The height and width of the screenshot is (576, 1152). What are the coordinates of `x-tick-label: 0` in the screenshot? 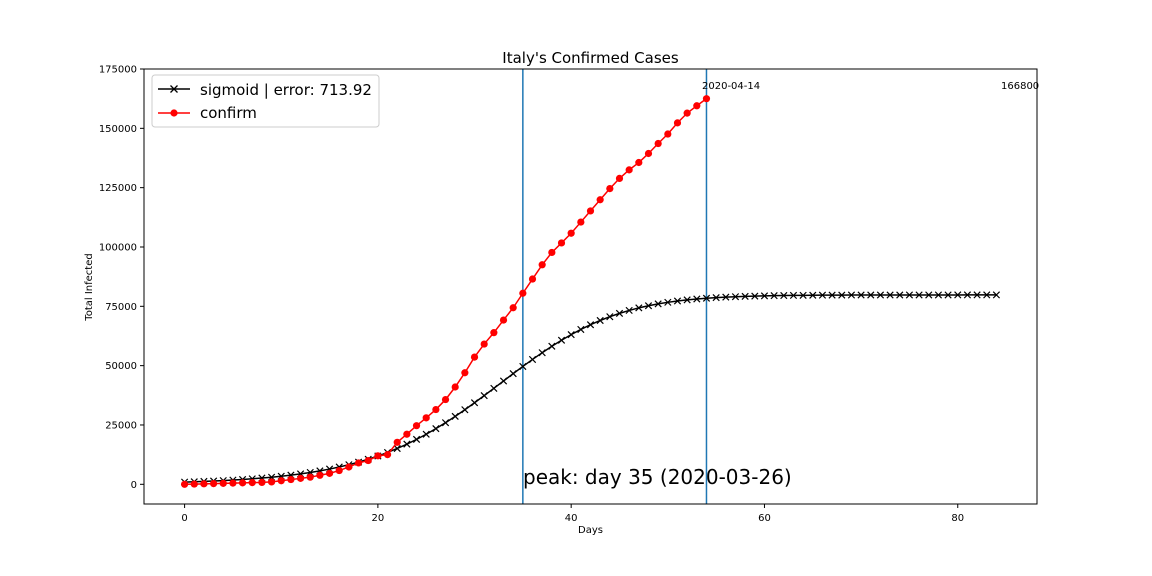 It's located at (184, 518).